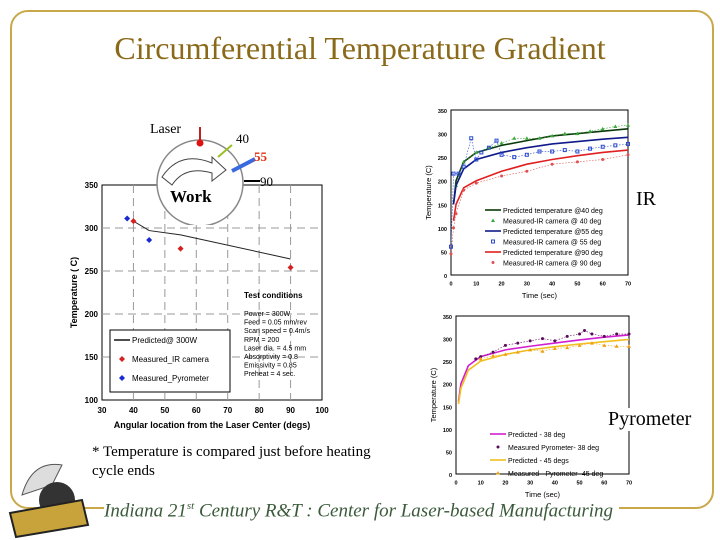 This screenshot has height=540, width=720. I want to click on annotation-line: Preheat = 4 sec., so click(269, 374).